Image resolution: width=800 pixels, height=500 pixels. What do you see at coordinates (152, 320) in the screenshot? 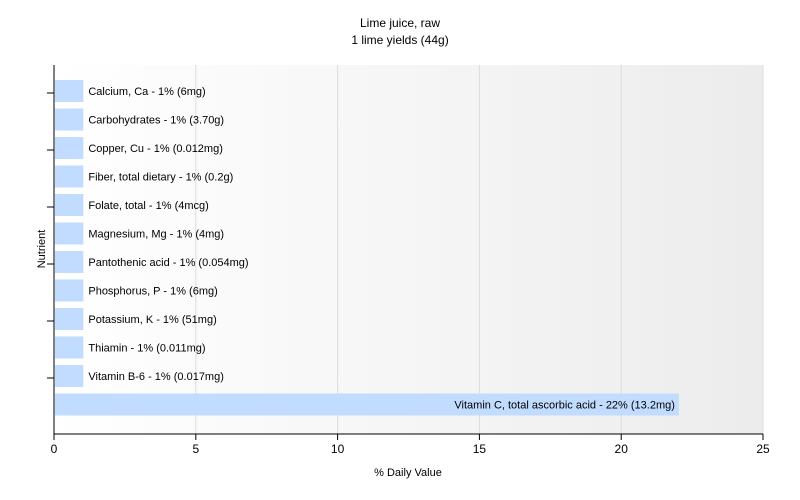
I see `bar-data-label: Potassium, K - 1% (51mg)` at bounding box center [152, 320].